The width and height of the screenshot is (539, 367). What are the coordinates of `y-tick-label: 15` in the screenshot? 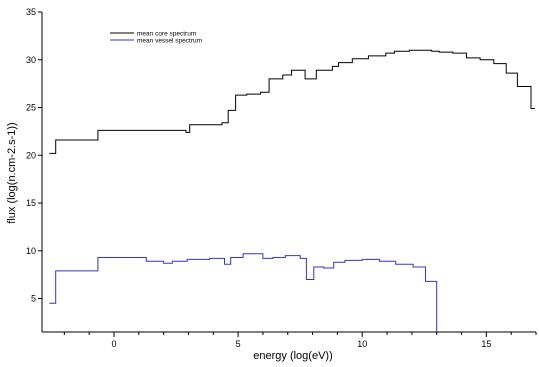 It's located at (31, 203).